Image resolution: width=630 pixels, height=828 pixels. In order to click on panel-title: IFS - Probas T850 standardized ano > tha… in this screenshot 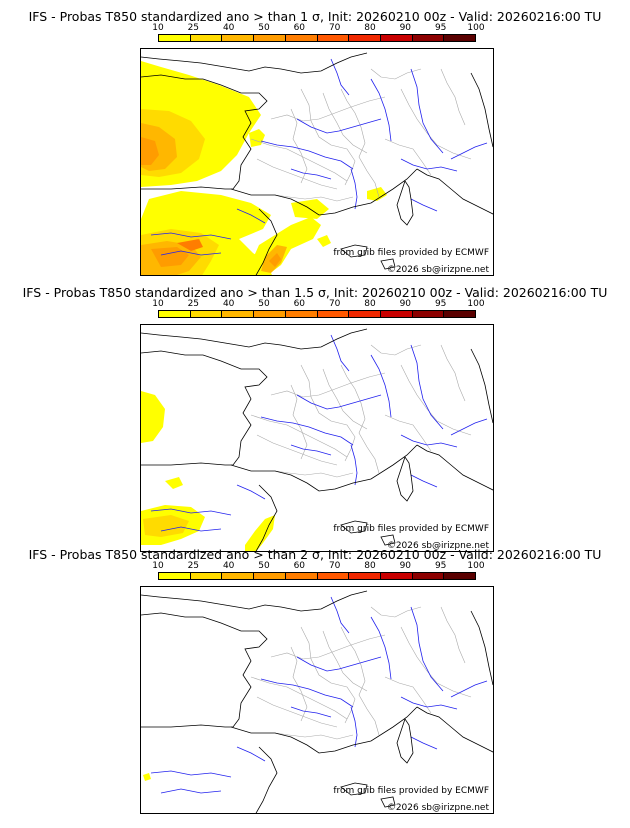, I will do `click(315, 554)`.